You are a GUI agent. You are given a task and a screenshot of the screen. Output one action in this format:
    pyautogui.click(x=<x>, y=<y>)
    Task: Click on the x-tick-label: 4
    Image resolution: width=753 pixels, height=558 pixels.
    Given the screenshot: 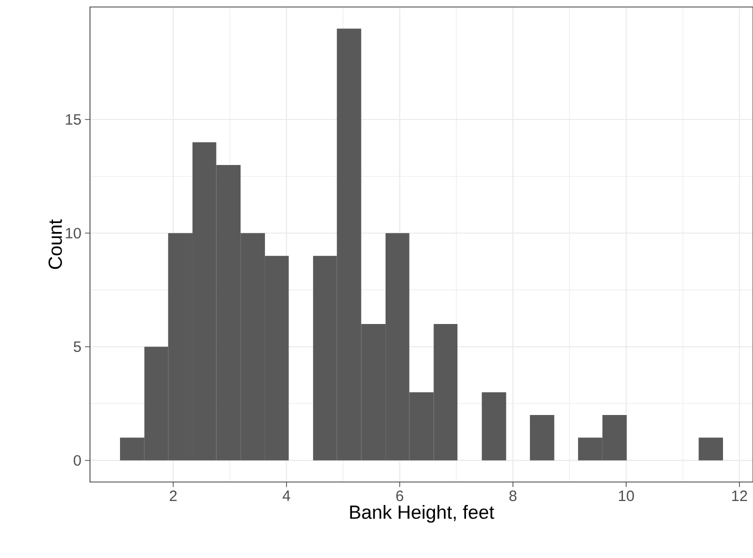 What is the action you would take?
    pyautogui.click(x=286, y=495)
    